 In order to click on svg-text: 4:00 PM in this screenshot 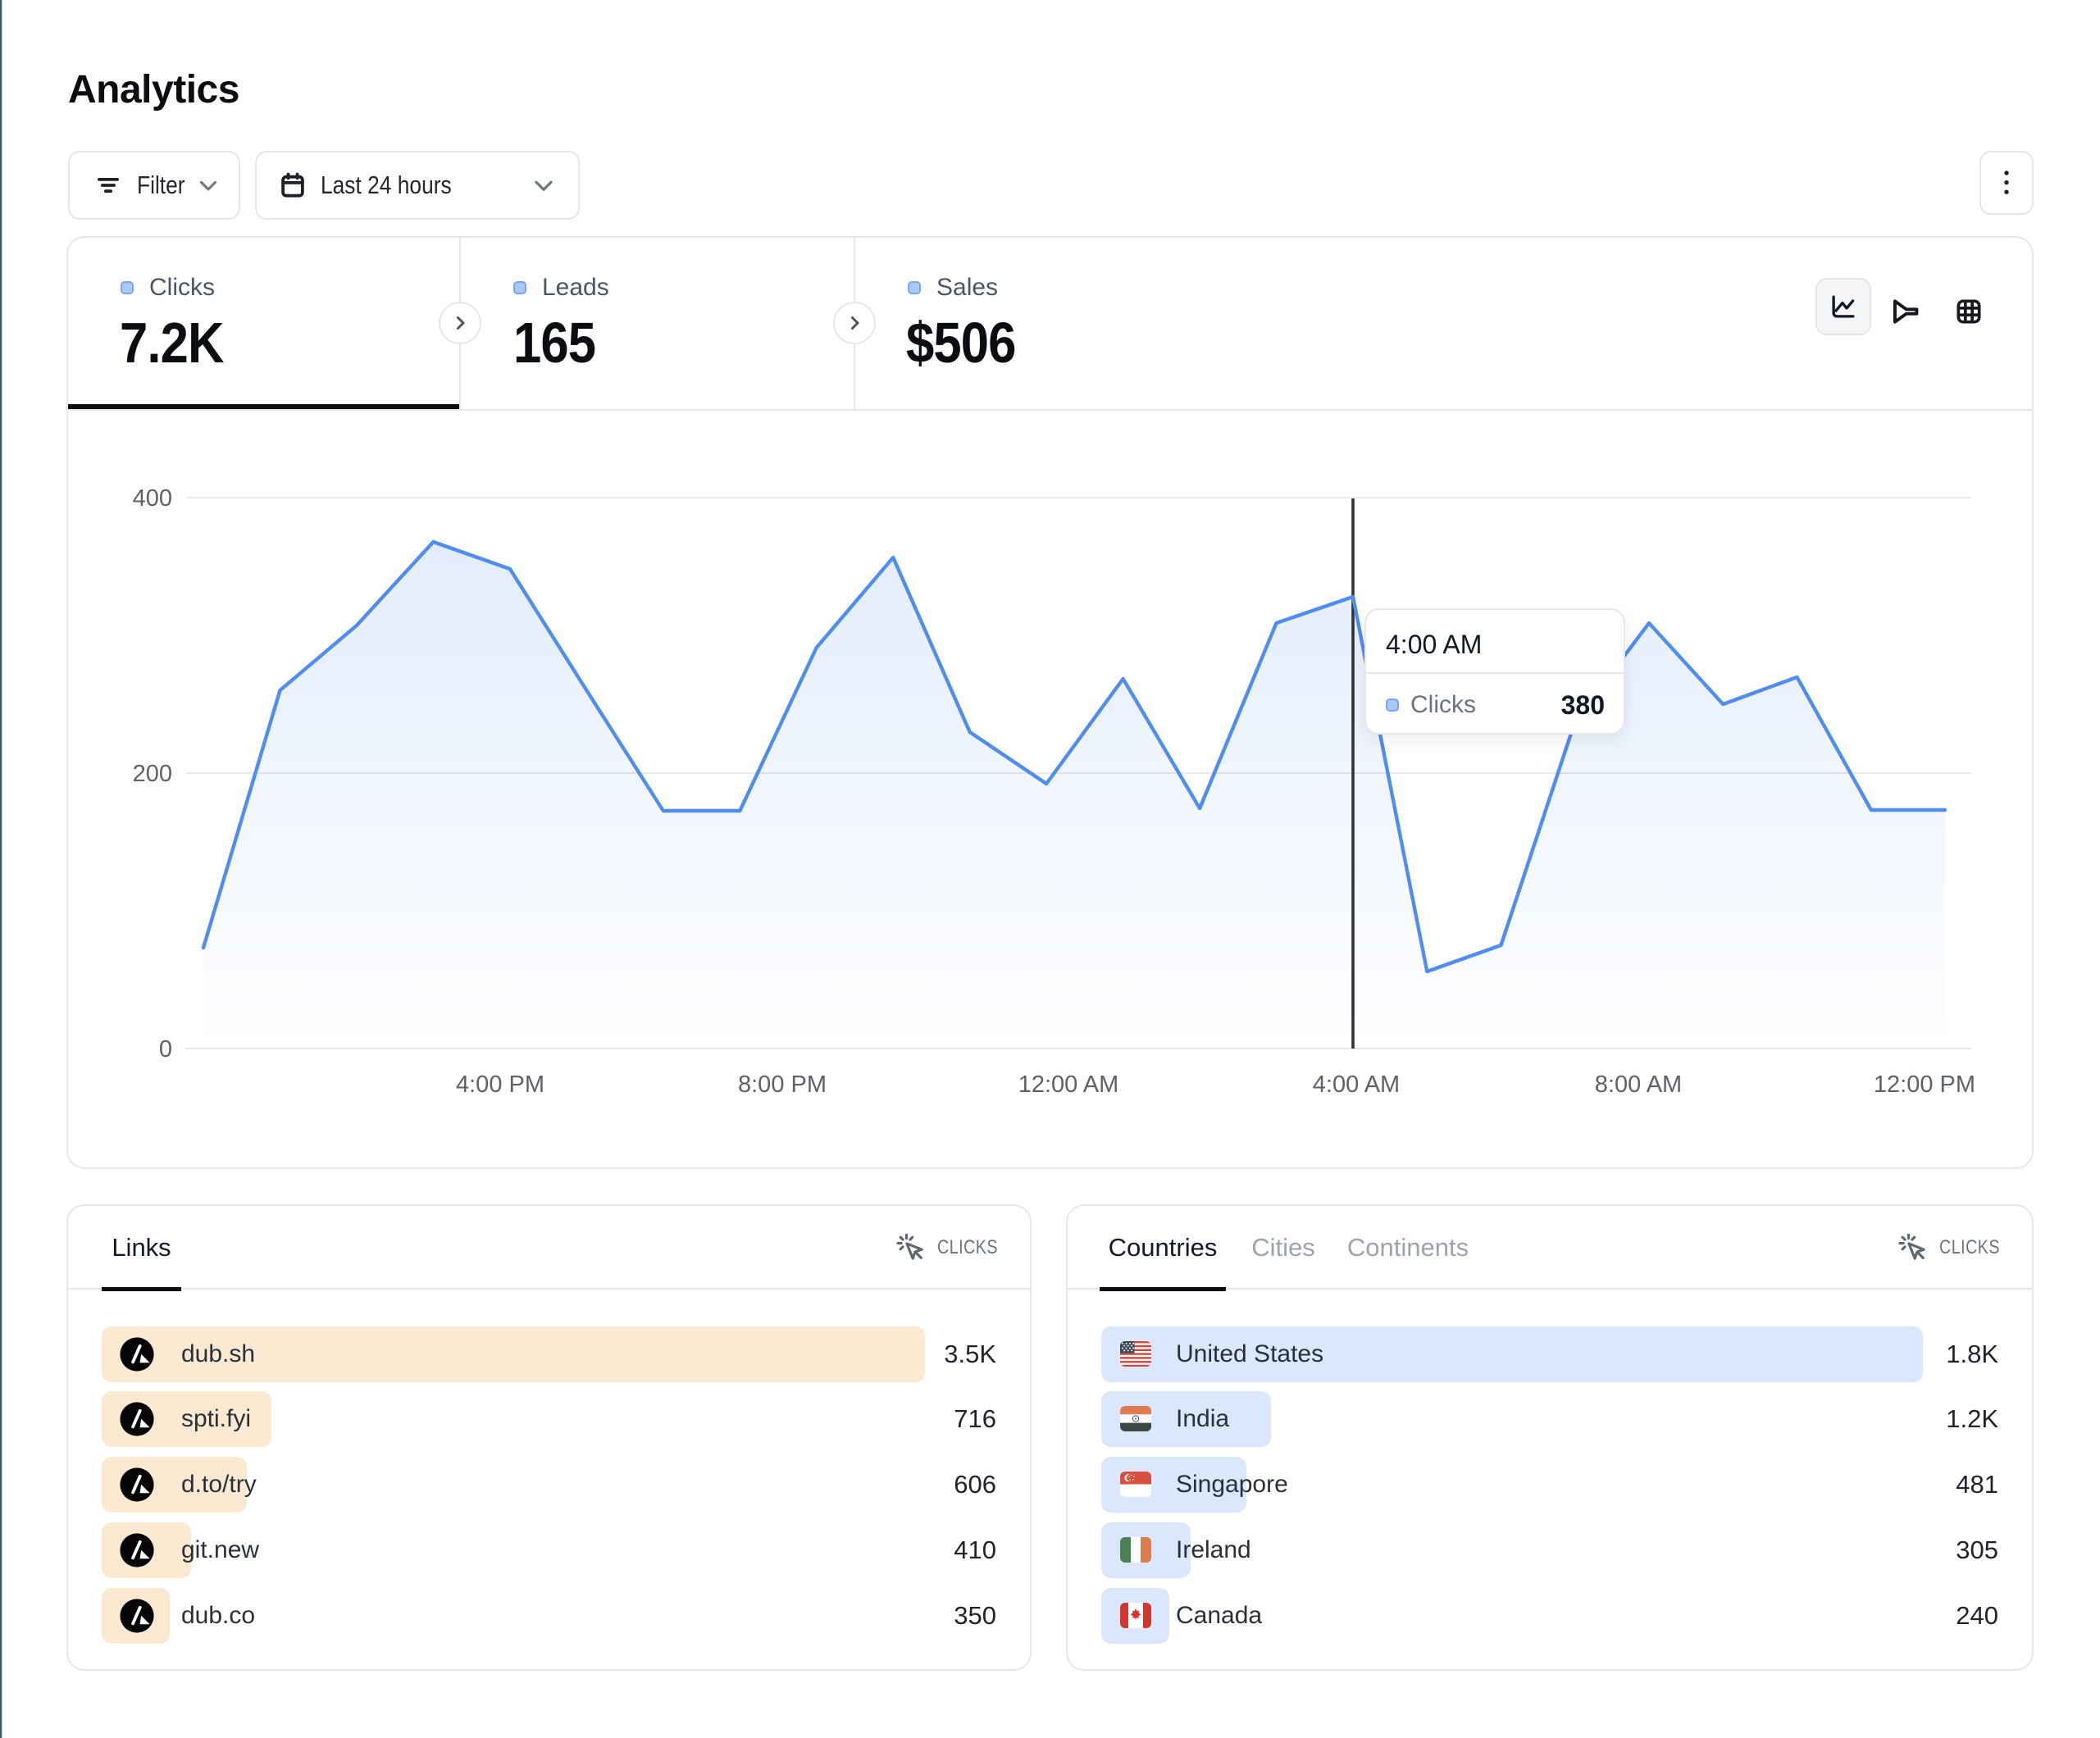, I will do `click(500, 1084)`.